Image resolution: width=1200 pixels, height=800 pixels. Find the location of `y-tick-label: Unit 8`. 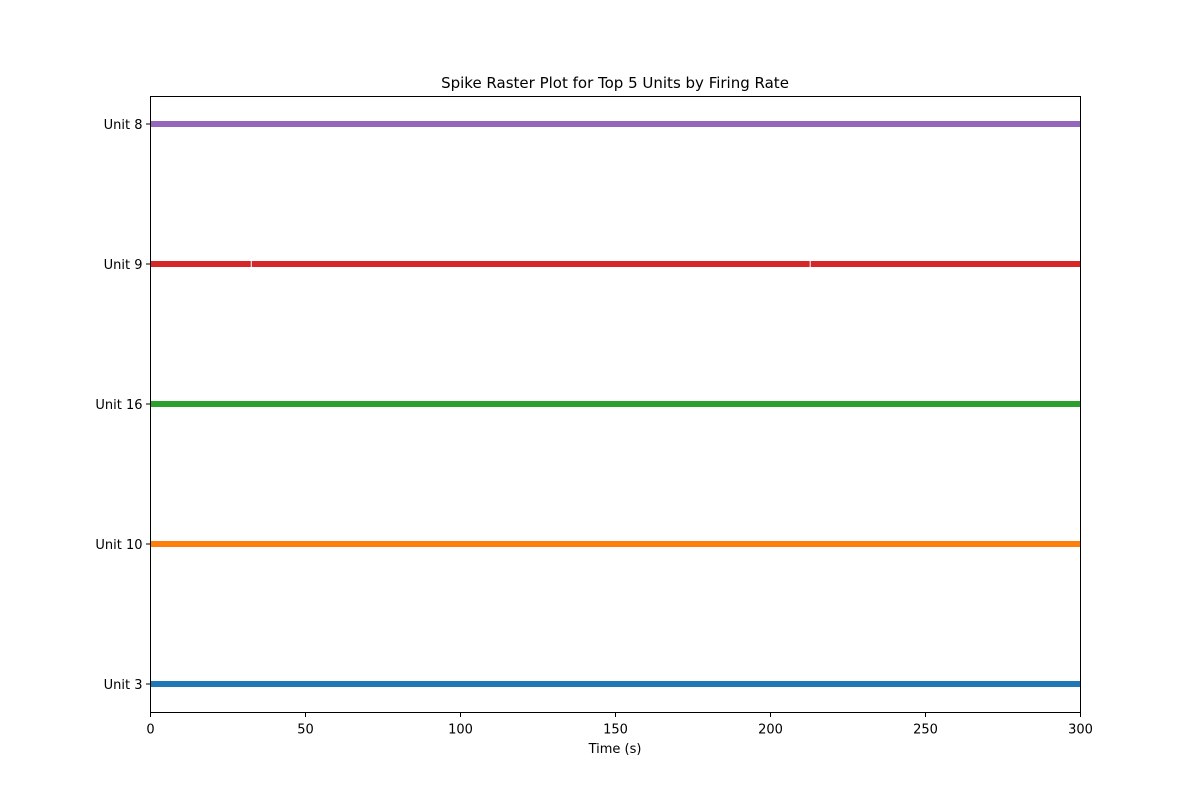

y-tick-label: Unit 8 is located at coordinates (123, 125).